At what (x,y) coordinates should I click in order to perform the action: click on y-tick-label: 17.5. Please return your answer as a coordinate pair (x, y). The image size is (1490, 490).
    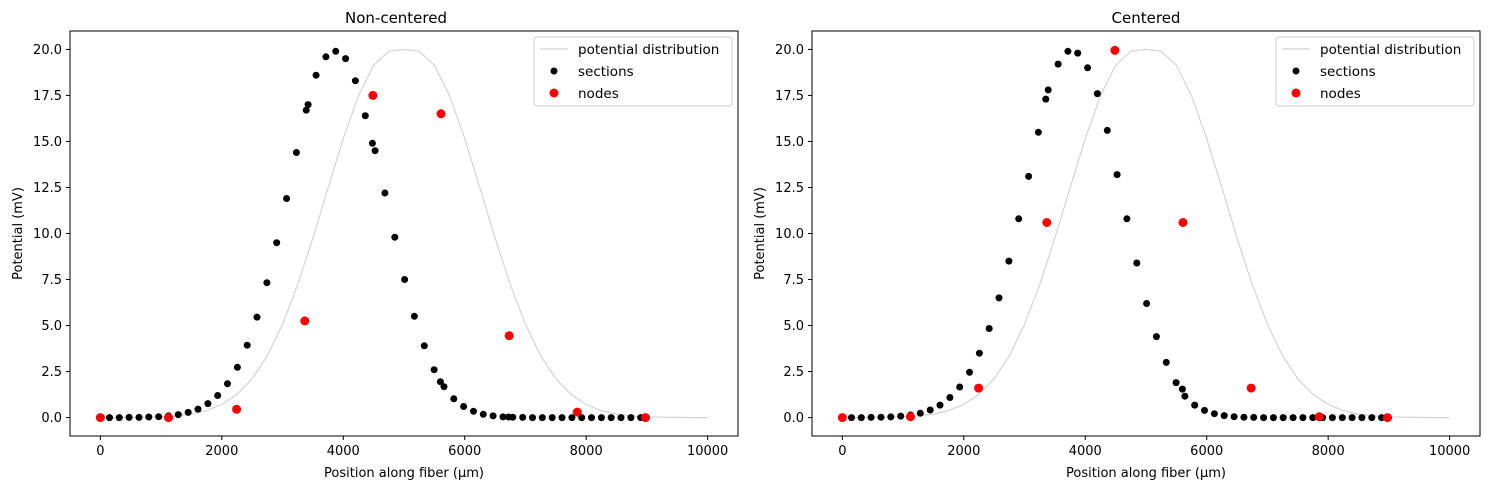
    Looking at the image, I should click on (789, 96).